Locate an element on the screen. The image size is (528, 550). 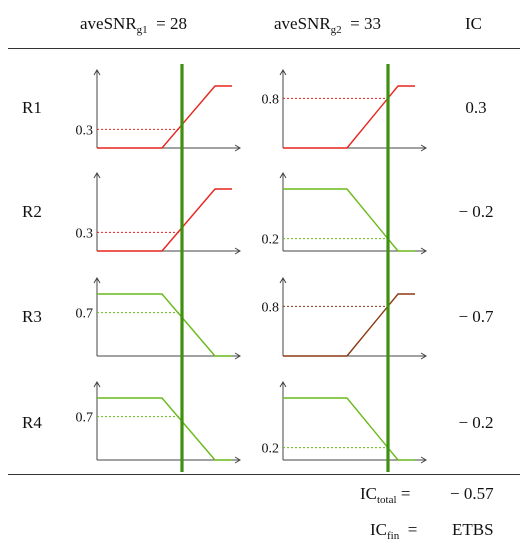
row-label-r3: R3 is located at coordinates (32, 316).